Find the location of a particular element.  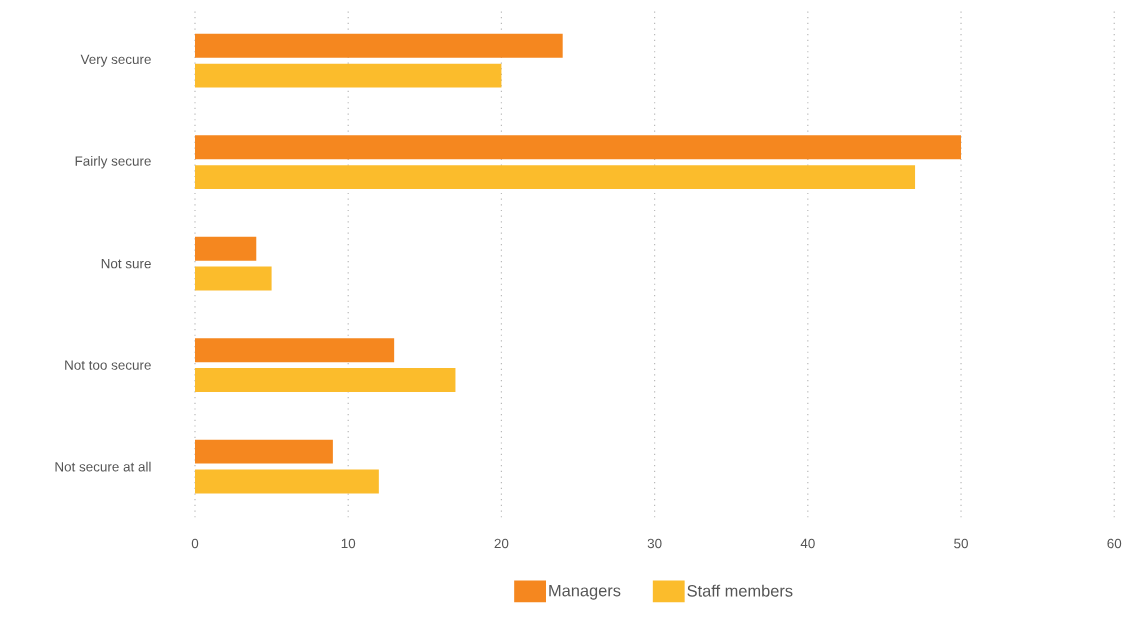

x-tick-label: 60 is located at coordinates (1114, 543).